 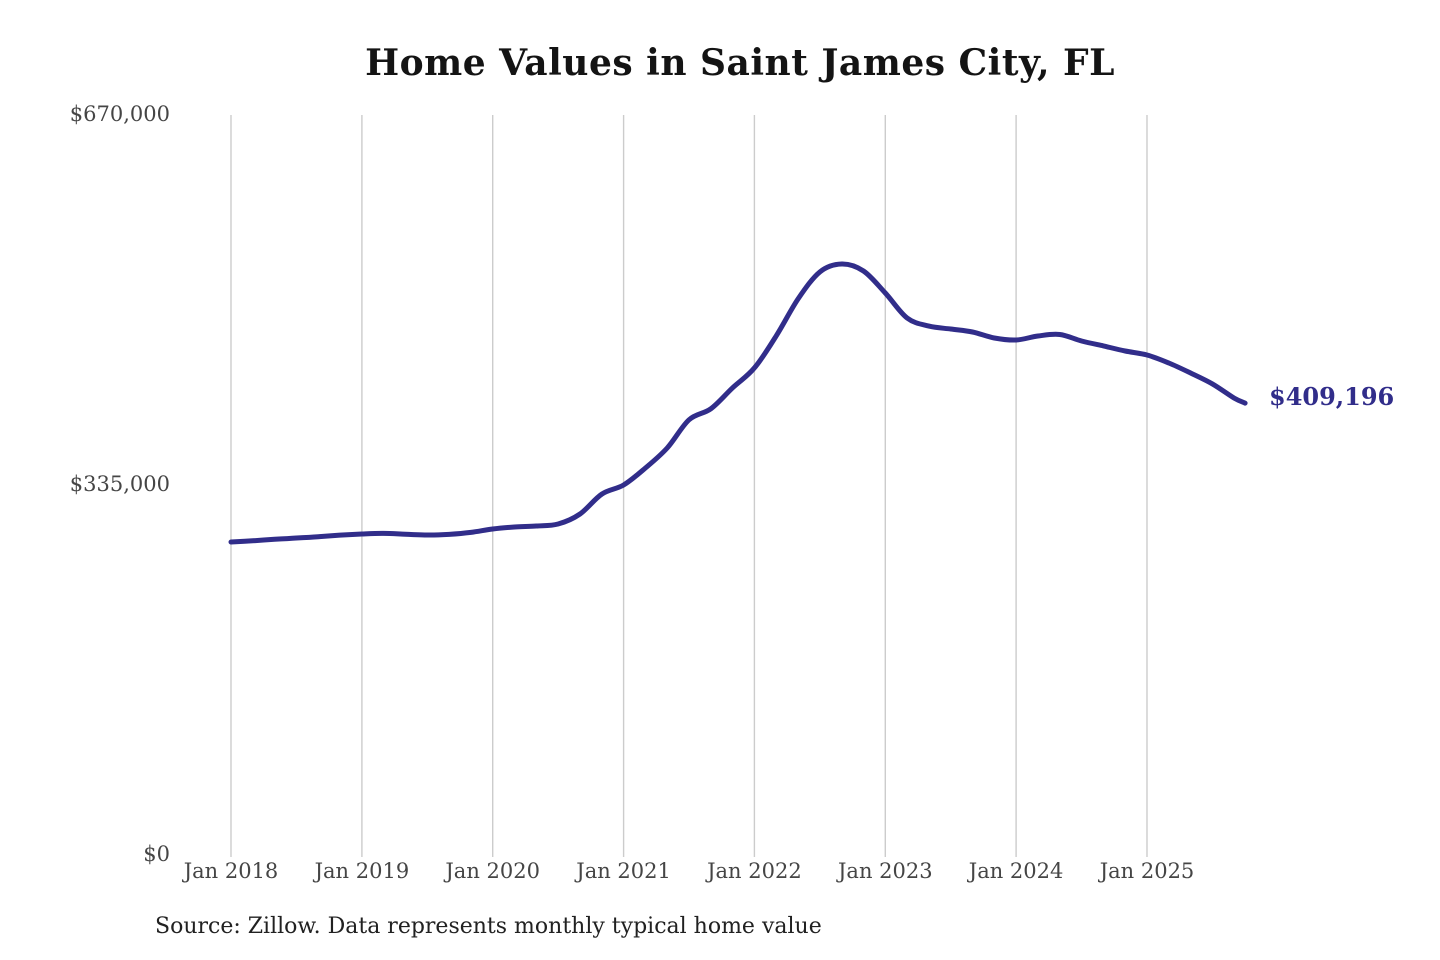 What do you see at coordinates (740, 63) in the screenshot?
I see `chart-title: Home Values in Saint James City, FL` at bounding box center [740, 63].